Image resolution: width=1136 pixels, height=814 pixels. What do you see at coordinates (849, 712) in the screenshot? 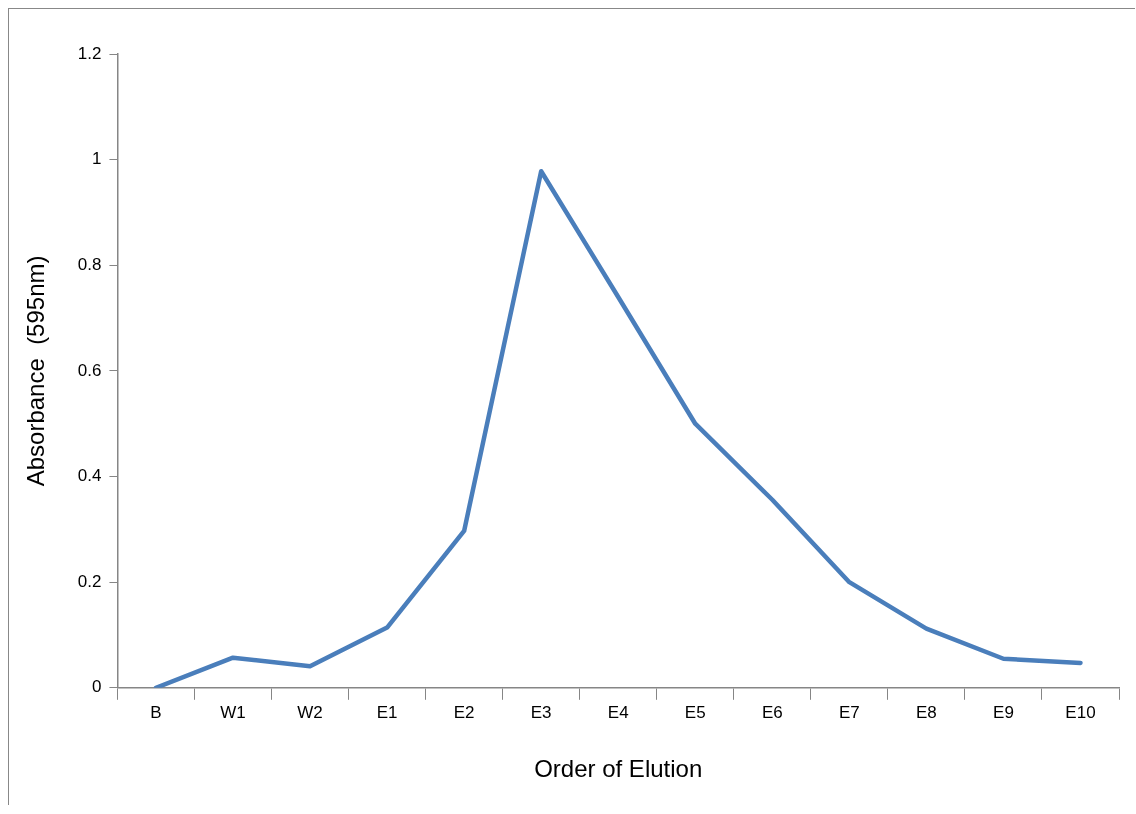
I see `x-tick-label: E7` at bounding box center [849, 712].